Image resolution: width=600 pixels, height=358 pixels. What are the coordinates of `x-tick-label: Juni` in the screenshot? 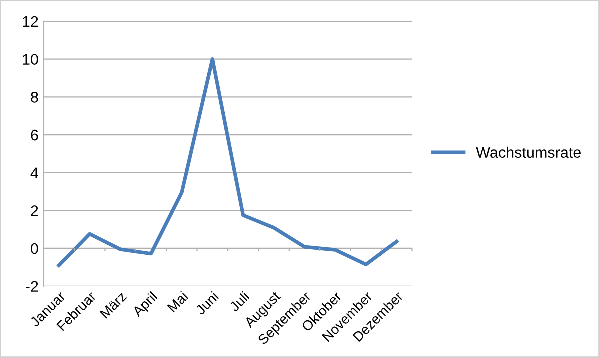 It's located at (207, 303).